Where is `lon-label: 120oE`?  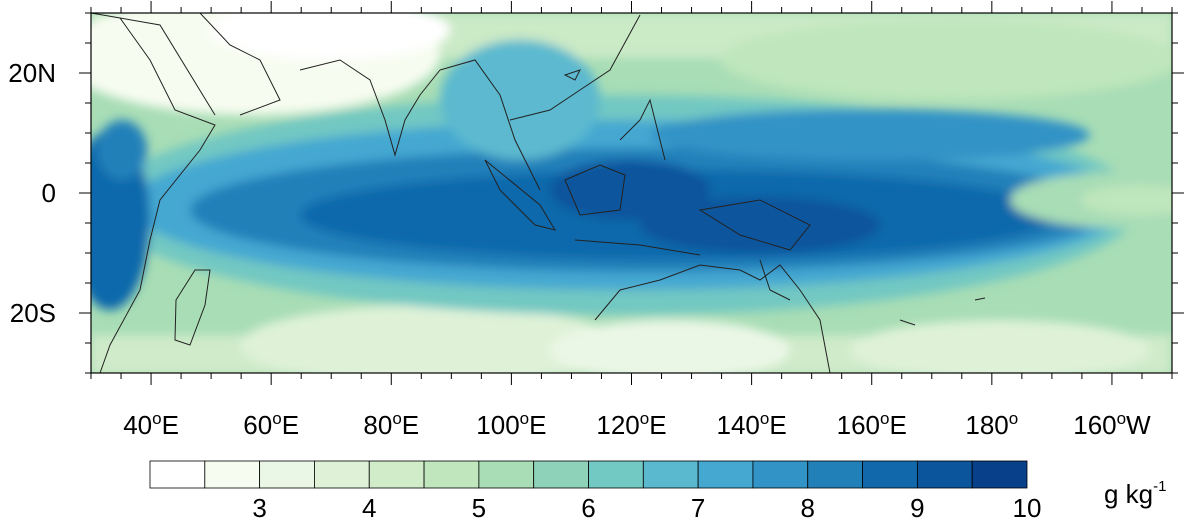
lon-label: 120oE is located at coordinates (631, 424).